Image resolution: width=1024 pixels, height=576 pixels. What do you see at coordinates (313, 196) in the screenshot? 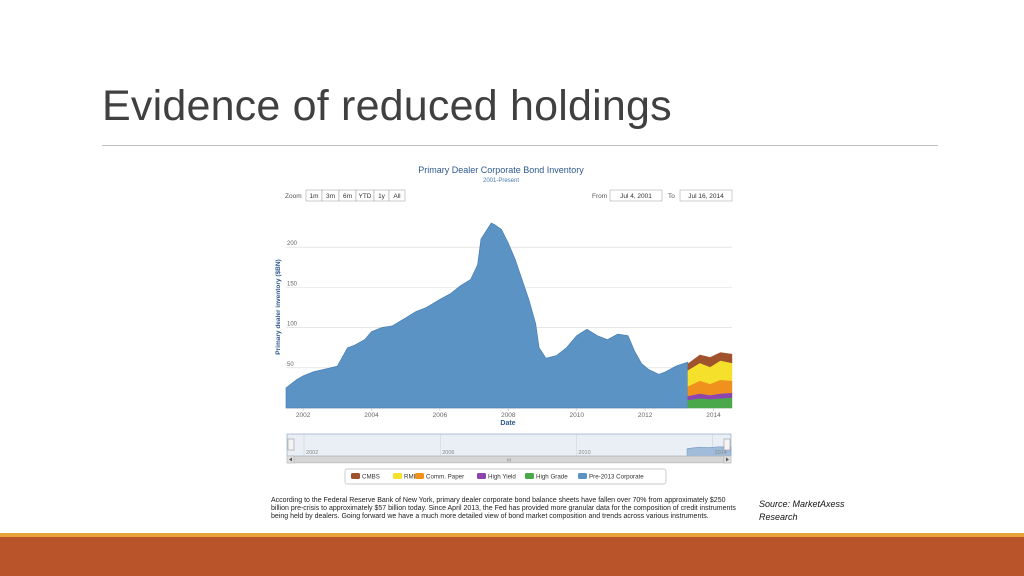
I see `zoom-button-label: 1m` at bounding box center [313, 196].